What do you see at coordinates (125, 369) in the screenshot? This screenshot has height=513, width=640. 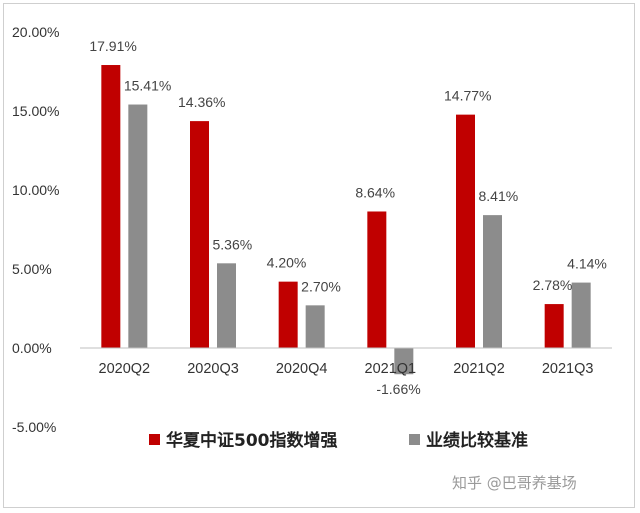 I see `x-tick-label: 2020Q2` at bounding box center [125, 369].